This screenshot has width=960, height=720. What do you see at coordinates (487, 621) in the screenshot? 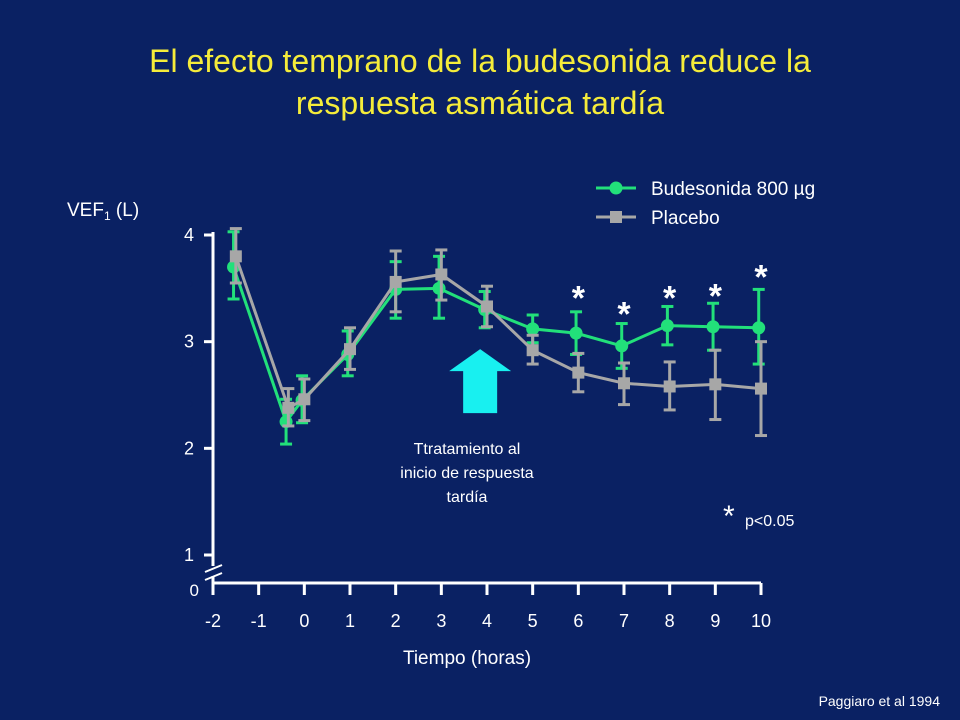
I see `x-tick-label: 4` at bounding box center [487, 621].